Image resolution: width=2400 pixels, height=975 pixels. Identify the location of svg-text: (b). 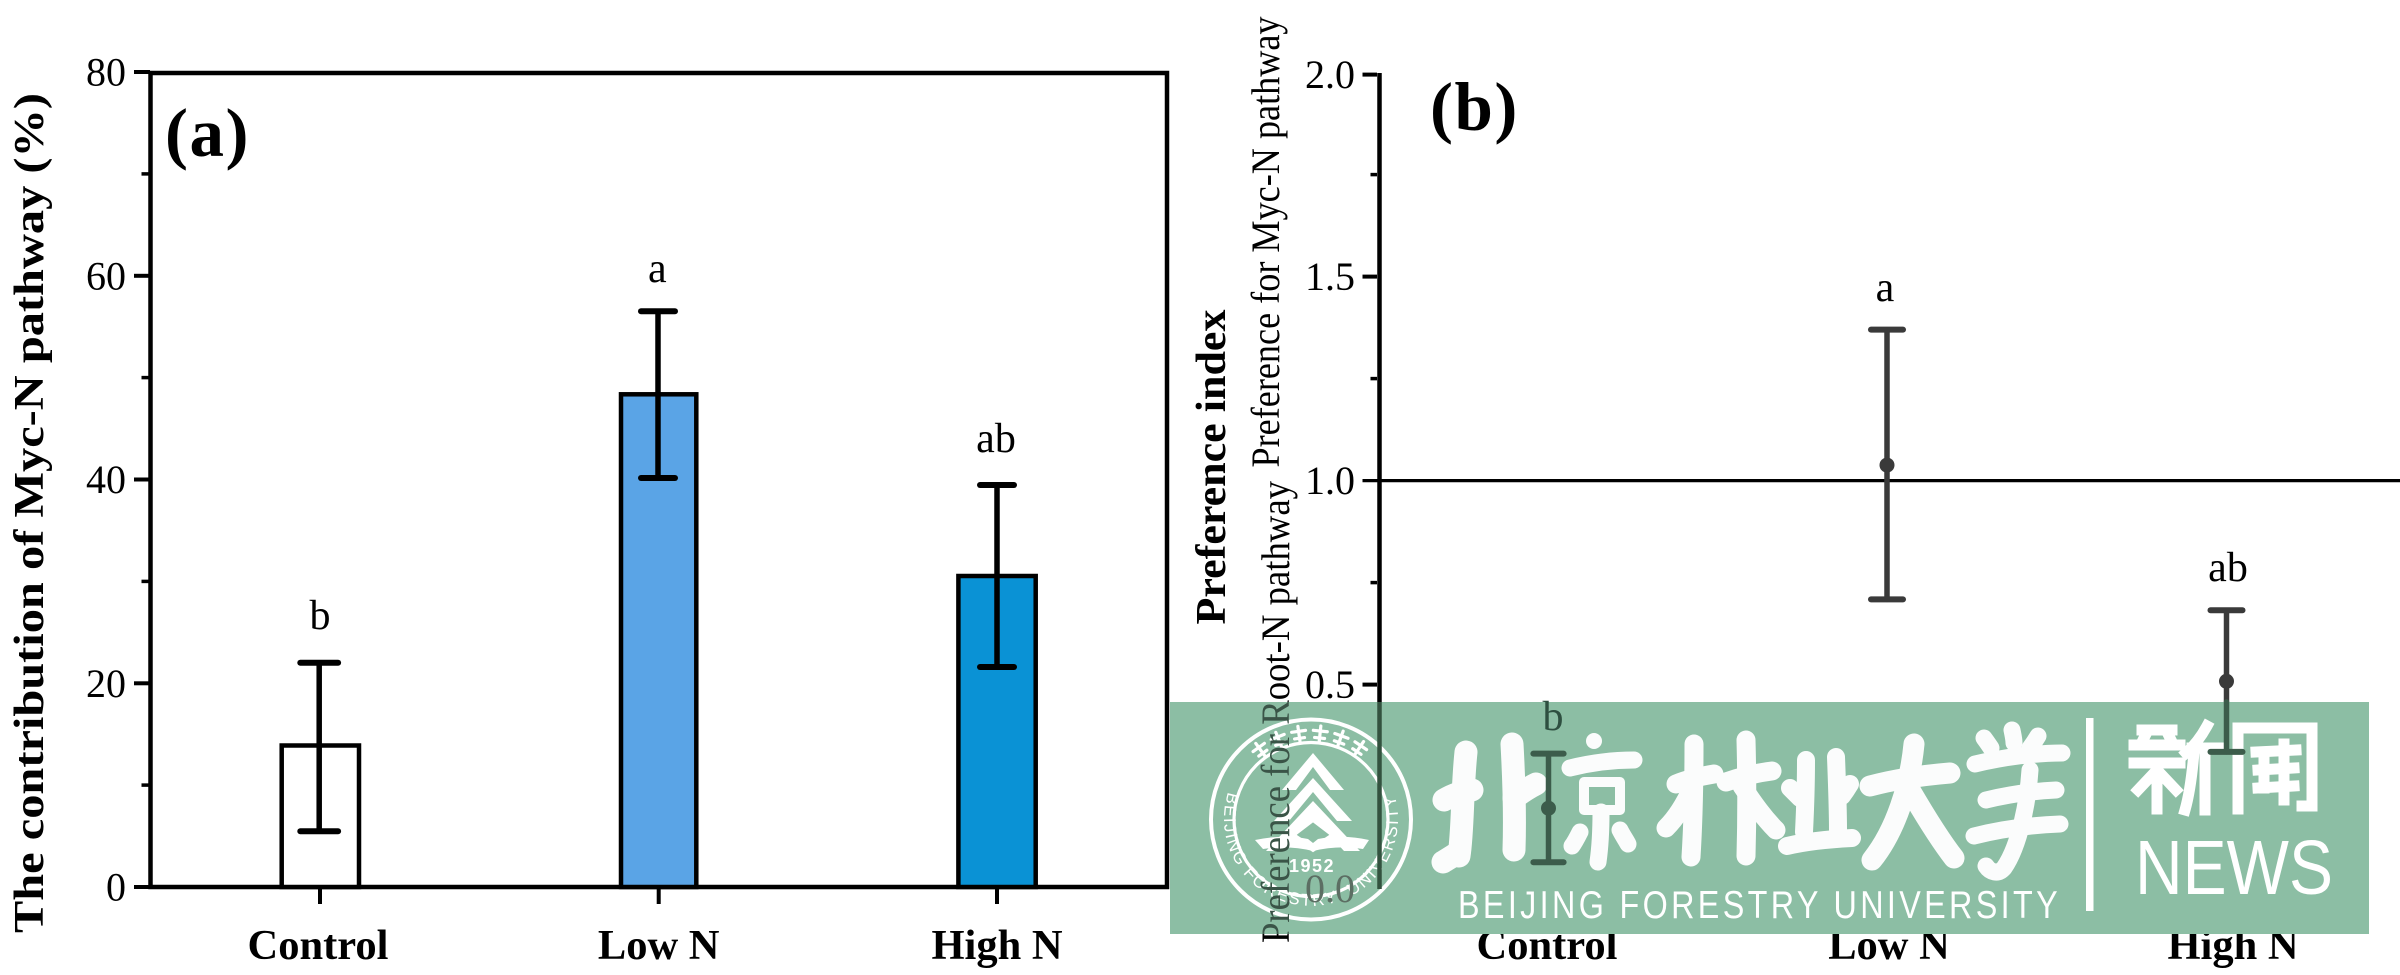
(1474, 107).